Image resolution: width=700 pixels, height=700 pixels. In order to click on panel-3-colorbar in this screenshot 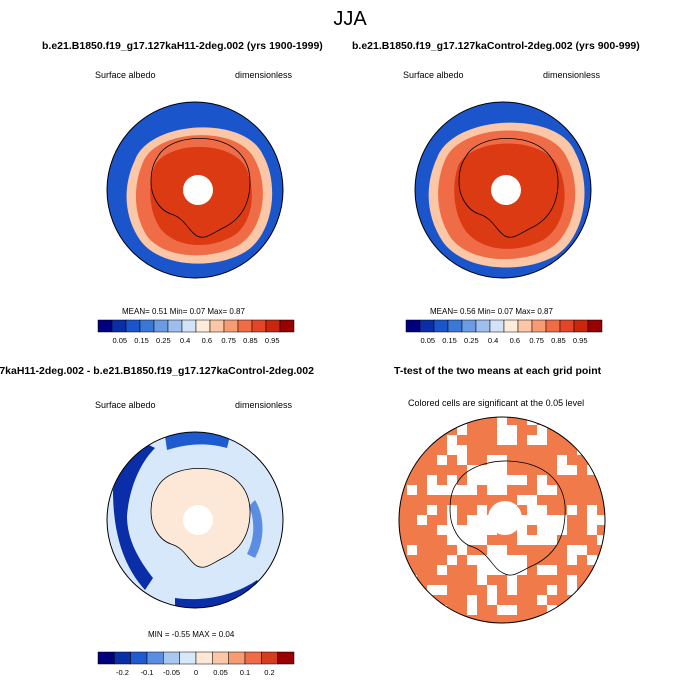, I will do `click(196, 658)`.